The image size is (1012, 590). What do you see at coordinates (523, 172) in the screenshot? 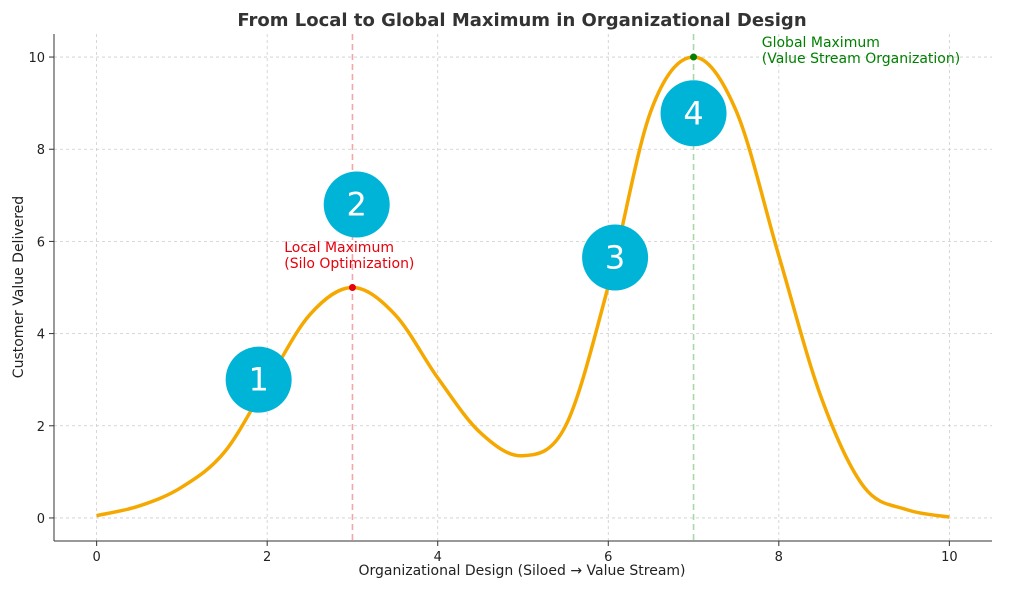
I see `highlight-points` at bounding box center [523, 172].